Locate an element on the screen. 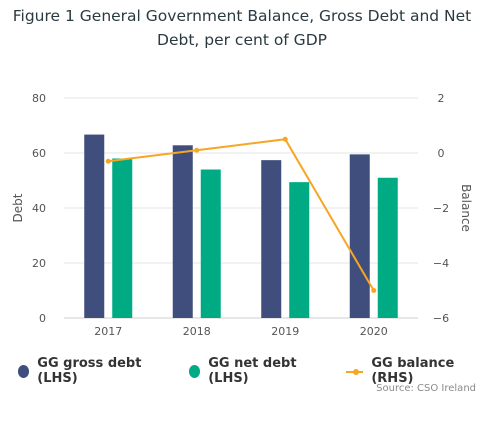  source-credit: Source: CSO Ireland is located at coordinates (426, 388).